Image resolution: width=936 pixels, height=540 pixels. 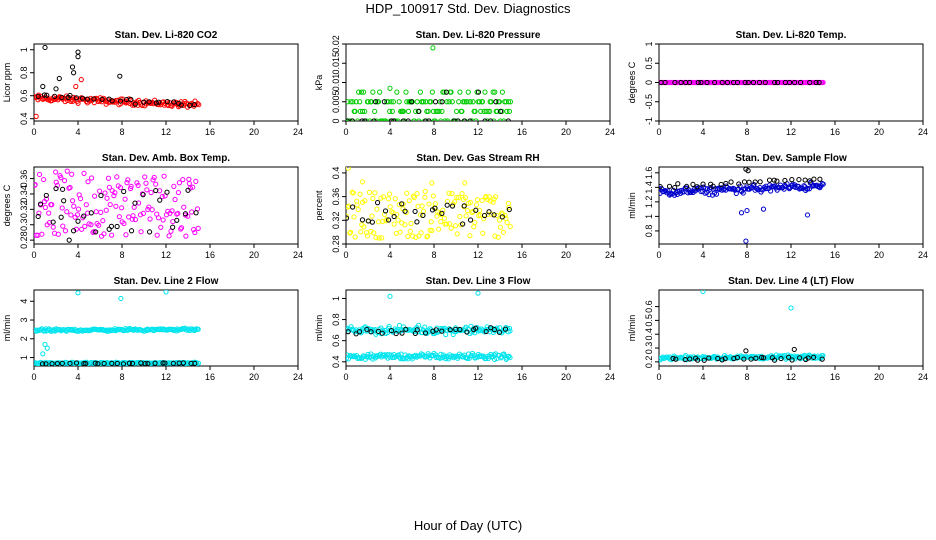 What do you see at coordinates (7, 328) in the screenshot?
I see `y-axis-label: ml/min` at bounding box center [7, 328].